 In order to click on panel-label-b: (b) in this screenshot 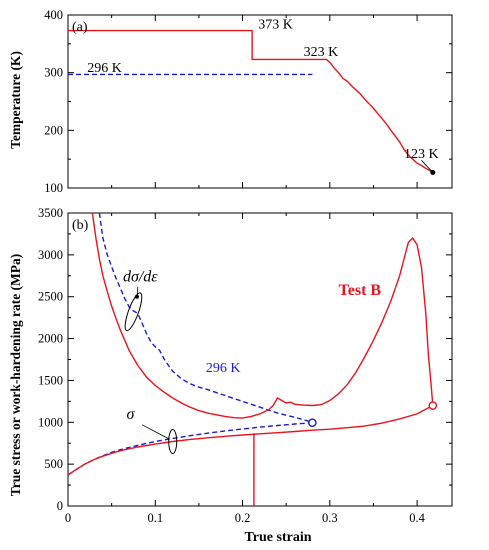, I will do `click(80, 225)`.